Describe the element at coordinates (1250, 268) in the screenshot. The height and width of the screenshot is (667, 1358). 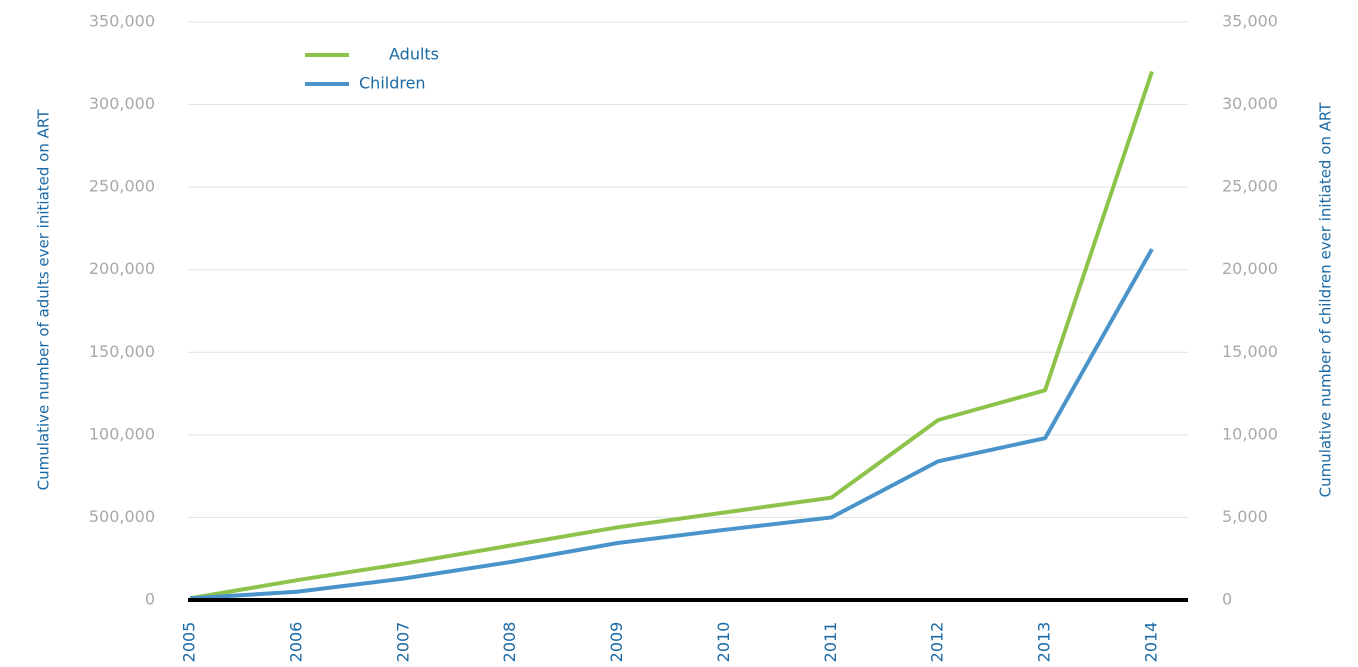
I see `y2-tick-label: 20,000` at that location.